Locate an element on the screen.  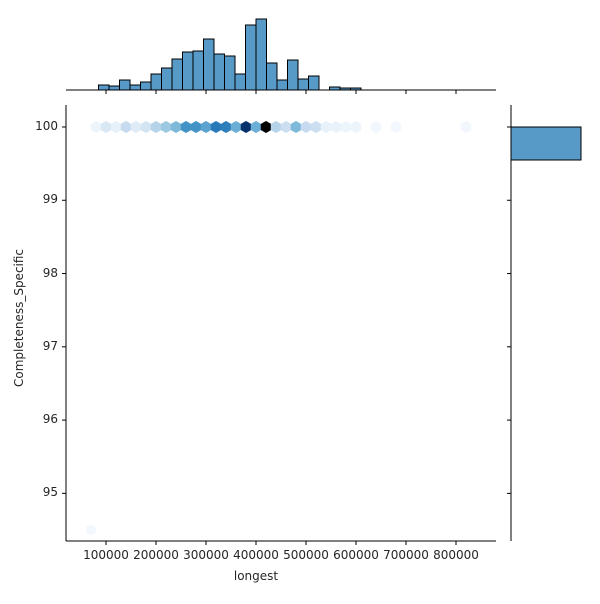
y-axis-label: Completeness_Specific is located at coordinates (19, 317).